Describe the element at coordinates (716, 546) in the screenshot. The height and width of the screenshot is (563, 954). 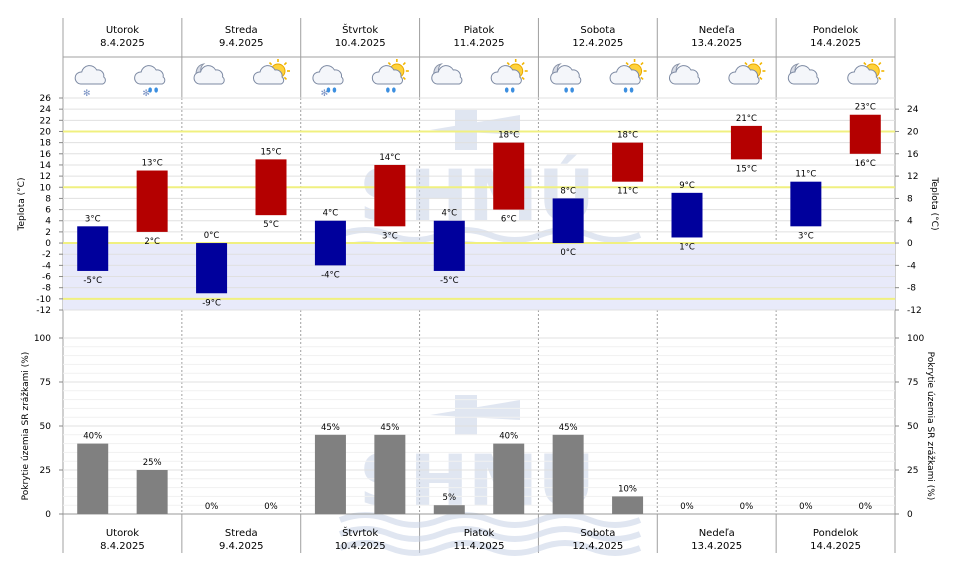
I see `day-footer-date: 13.4.2025` at that location.